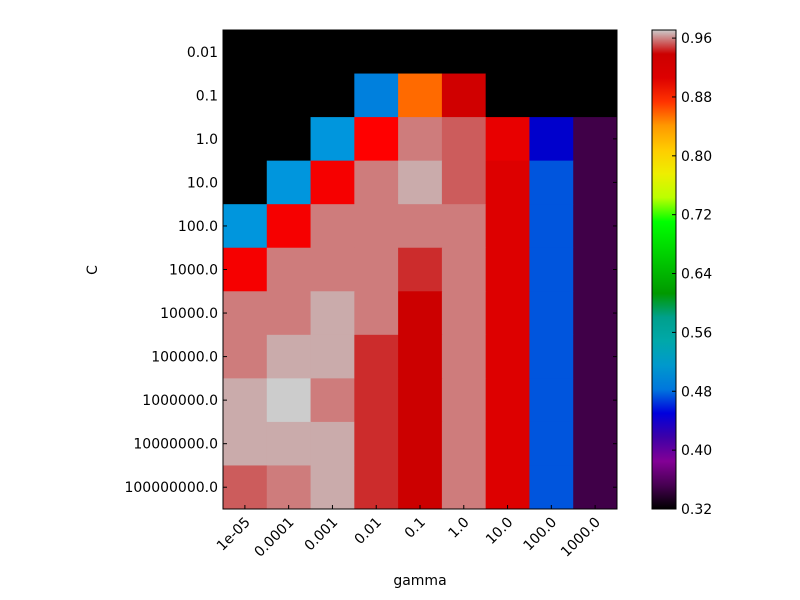  What do you see at coordinates (184, 358) in the screenshot?
I see `y-tick-label: 100000.0` at bounding box center [184, 358].